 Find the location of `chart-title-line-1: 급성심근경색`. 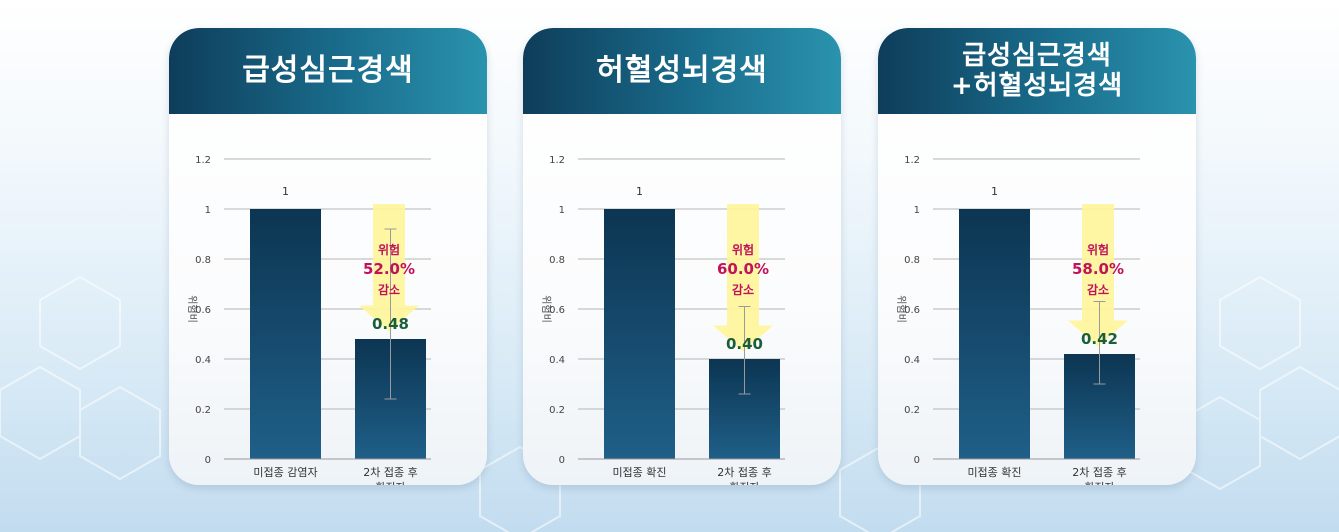

chart-title-line-1: 급성심근경색 is located at coordinates (1037, 56).